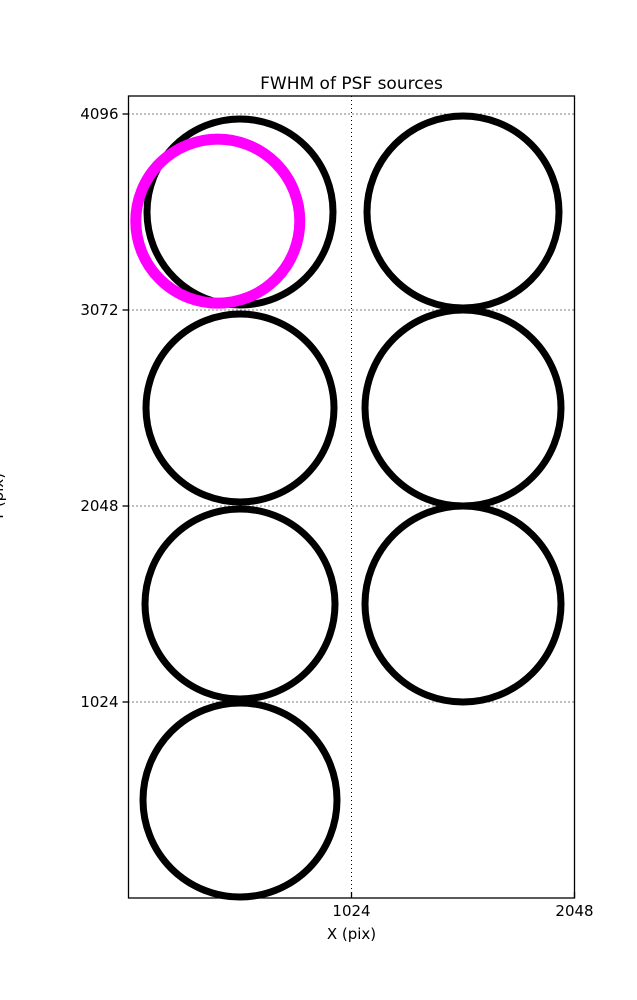 This screenshot has height=1000, width=637. I want to click on y-axis-label: Y (pix), so click(3, 496).